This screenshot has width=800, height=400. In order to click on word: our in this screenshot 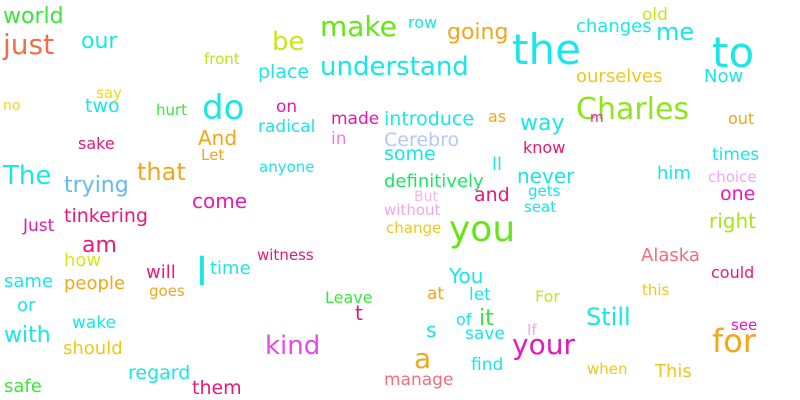, I will do `click(99, 41)`.